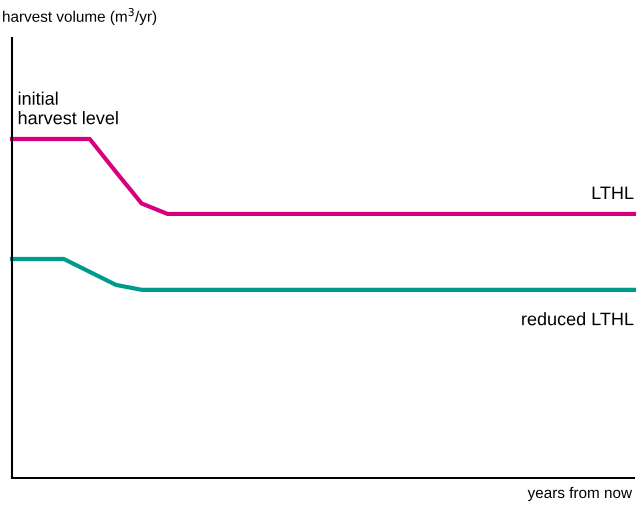  Describe the element at coordinates (79, 16) in the screenshot. I see `text: harvest volume (m$^{3}$/yr)` at that location.